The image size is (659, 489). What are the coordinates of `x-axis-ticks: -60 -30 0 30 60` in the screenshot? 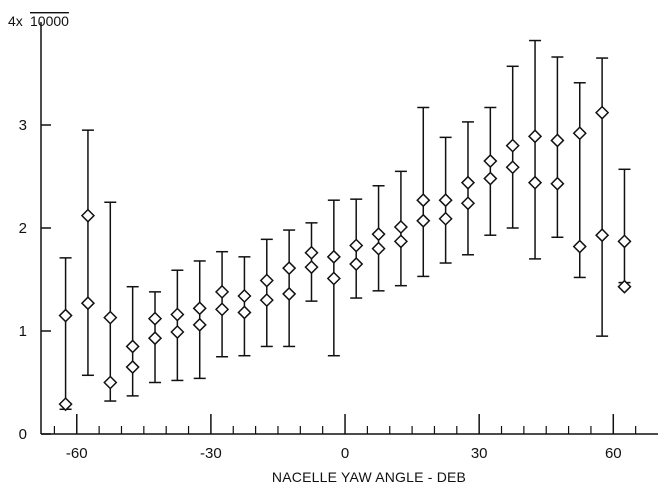 It's located at (344, 438).